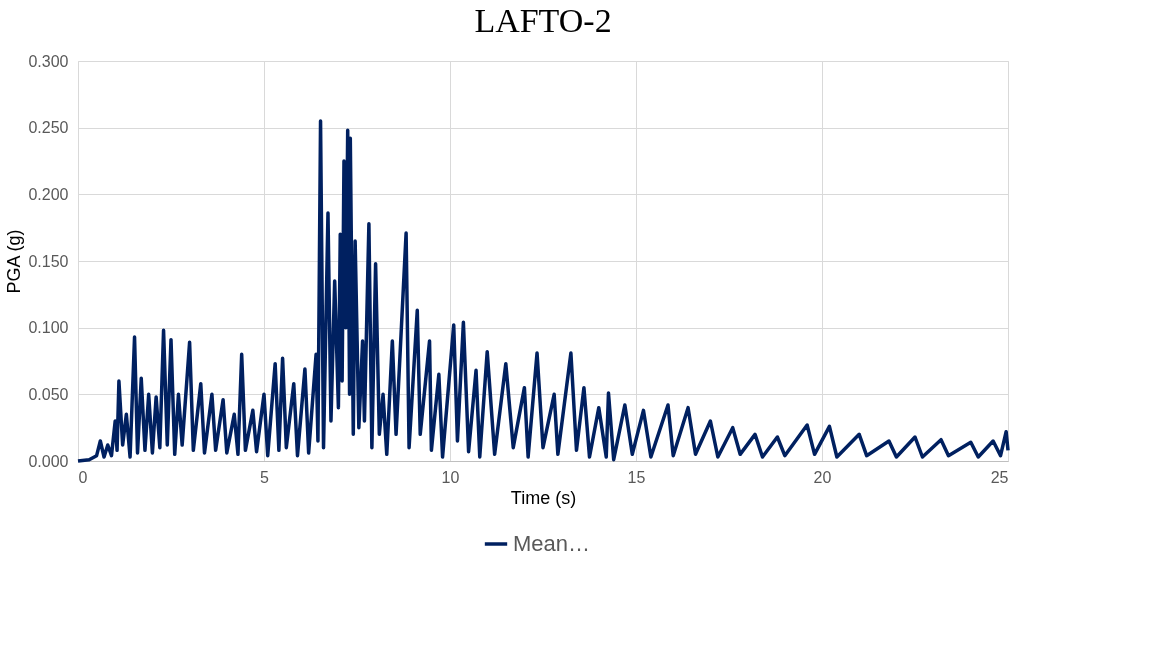 The width and height of the screenshot is (1152, 652). Describe the element at coordinates (48, 328) in the screenshot. I see `y-tick-label: 0.100` at that location.